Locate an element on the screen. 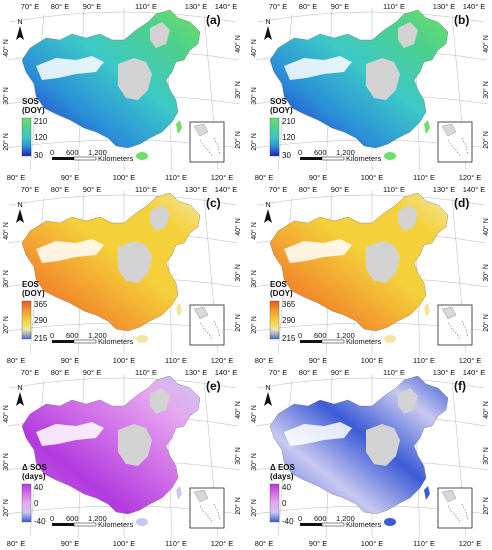 Image resolution: width=492 pixels, height=550 pixels. panel-label: (f) is located at coordinates (460, 386).